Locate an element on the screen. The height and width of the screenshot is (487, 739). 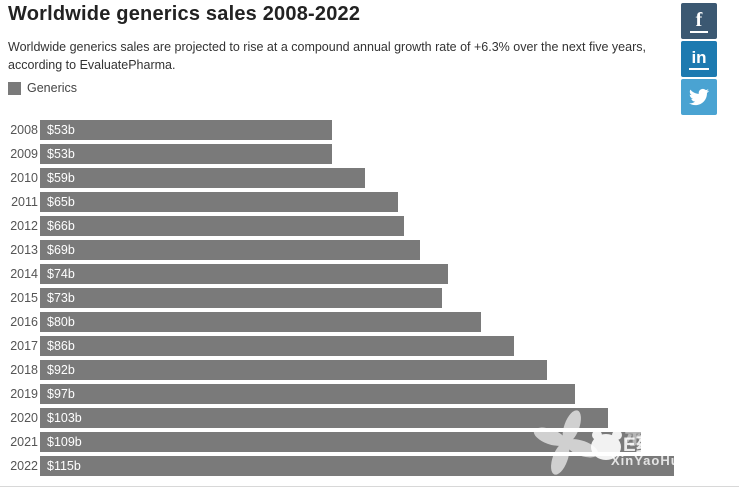
year-label: 2009 is located at coordinates (24, 154).